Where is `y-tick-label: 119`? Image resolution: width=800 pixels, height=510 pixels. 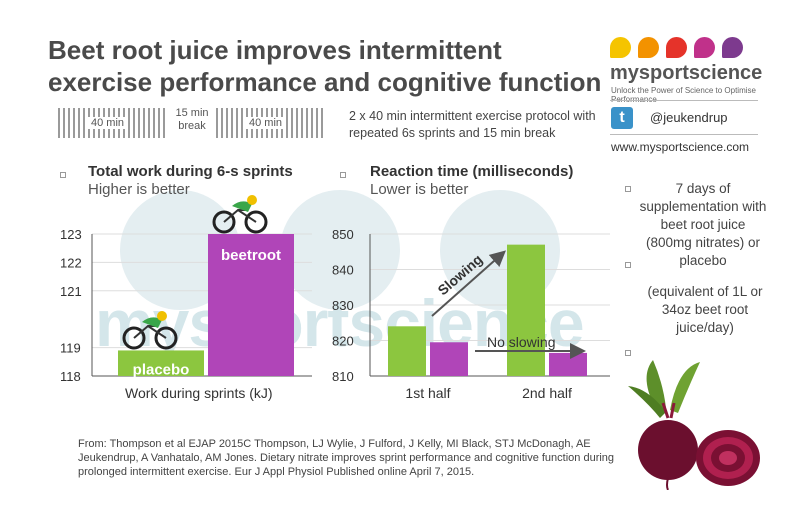
y-tick-label: 119 is located at coordinates (70, 348).